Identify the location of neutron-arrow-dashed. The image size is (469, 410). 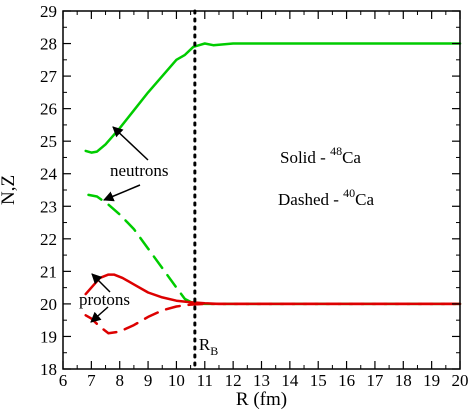
(122, 193).